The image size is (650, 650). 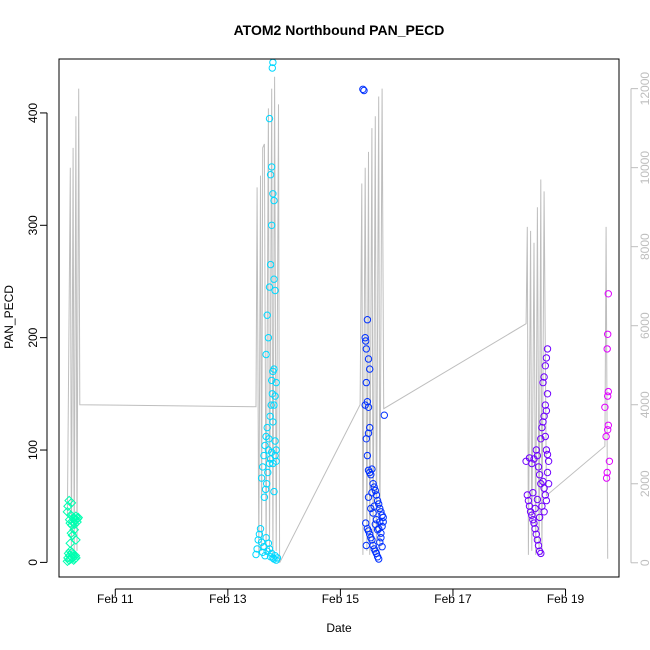 What do you see at coordinates (339, 30) in the screenshot?
I see `chart-title: ATOM2 Northbound PAN_PECD` at bounding box center [339, 30].